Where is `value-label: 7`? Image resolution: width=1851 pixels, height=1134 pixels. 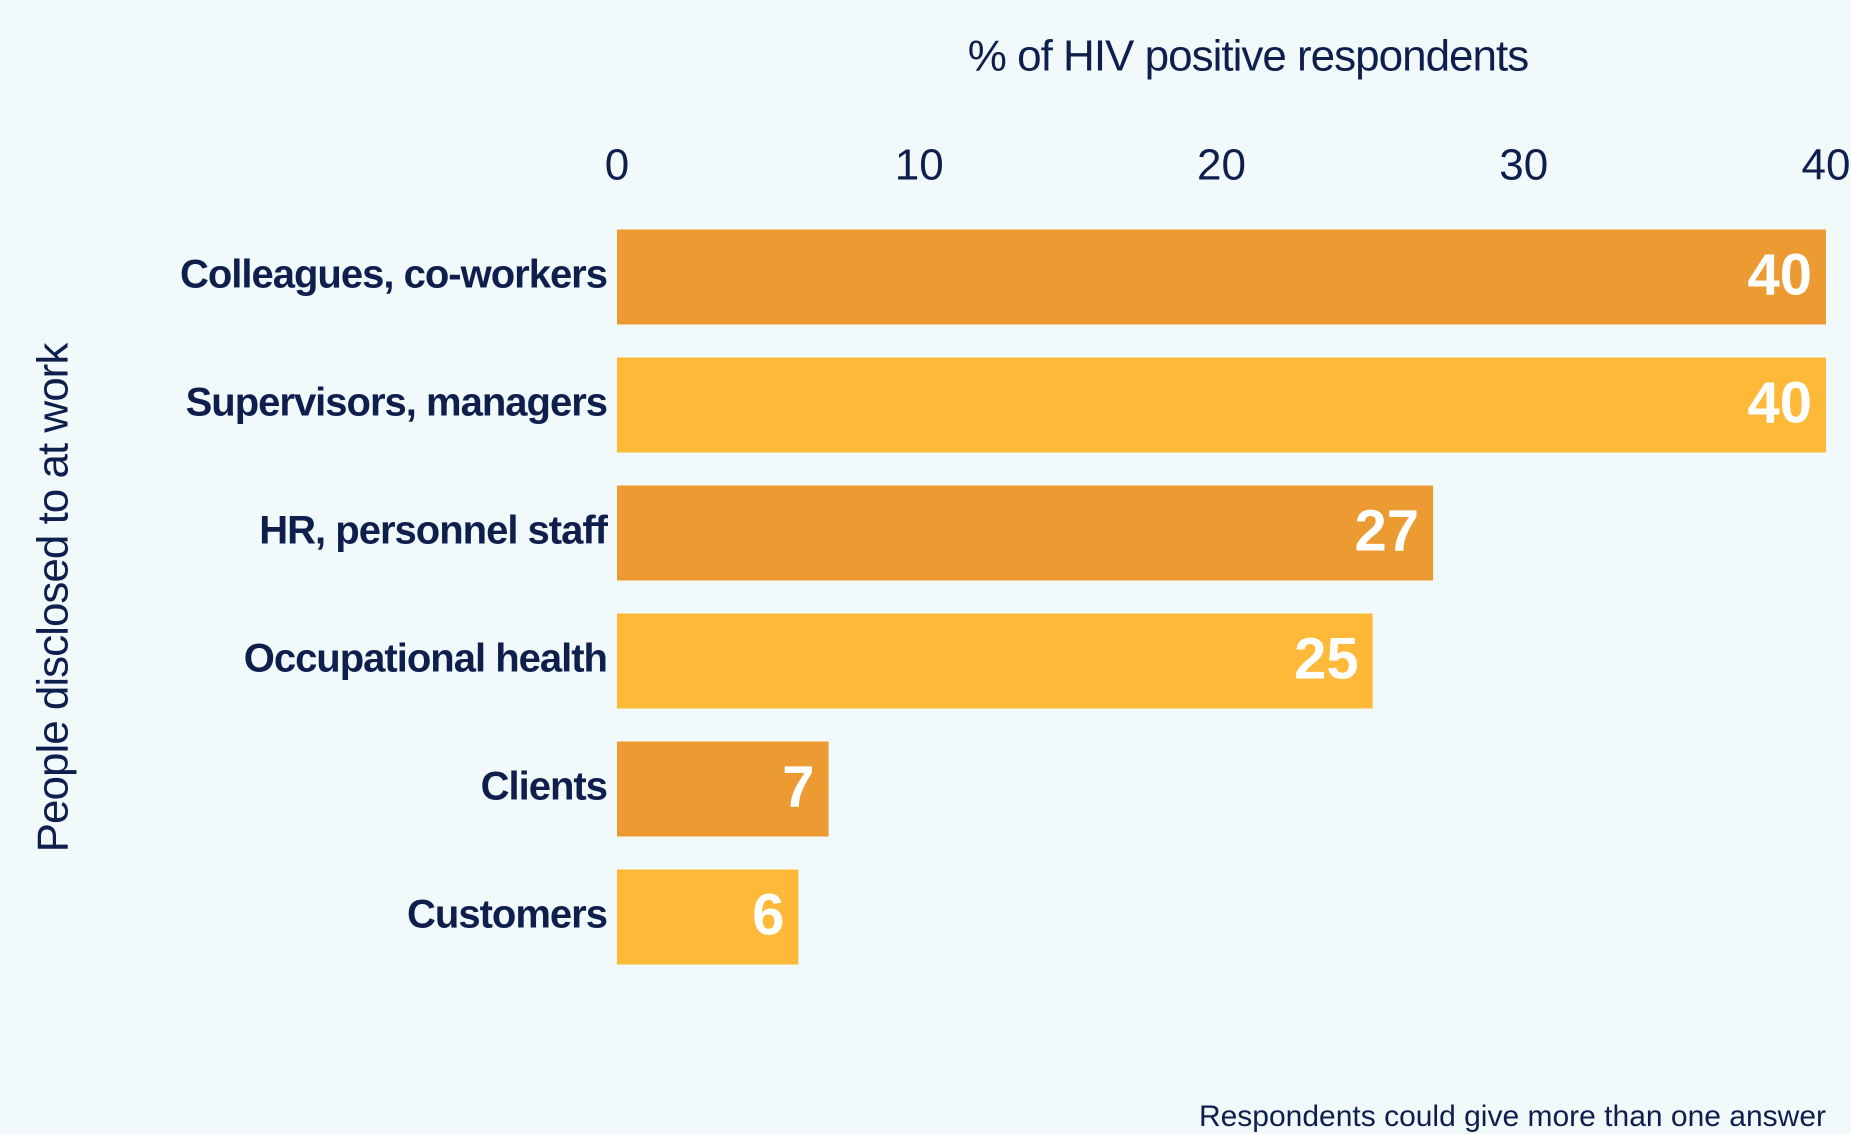
value-label: 7 is located at coordinates (798, 786).